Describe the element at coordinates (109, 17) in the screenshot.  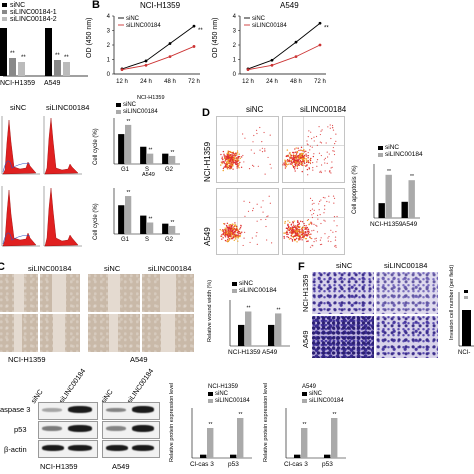
I see `y-tick-label: 4` at that location.